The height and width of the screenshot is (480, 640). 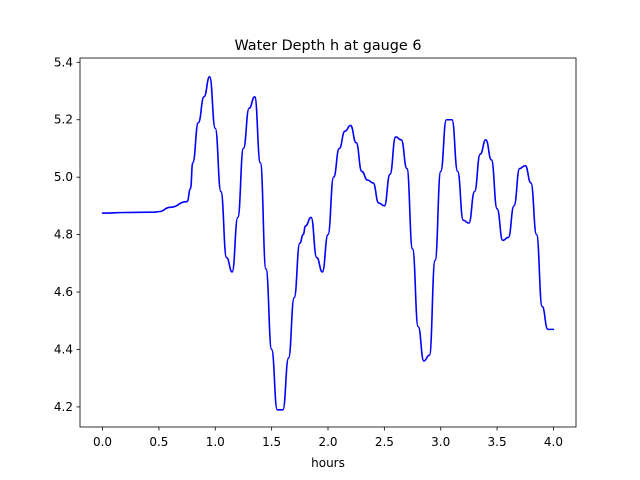 What do you see at coordinates (63, 349) in the screenshot?
I see `y-tick-label: 4.4` at bounding box center [63, 349].